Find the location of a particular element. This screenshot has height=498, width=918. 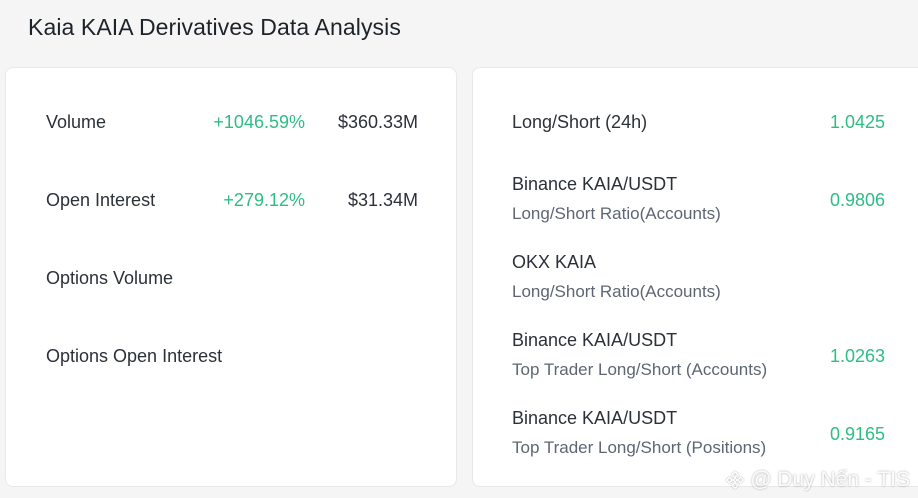

volume-change: +1046.59% is located at coordinates (259, 122).